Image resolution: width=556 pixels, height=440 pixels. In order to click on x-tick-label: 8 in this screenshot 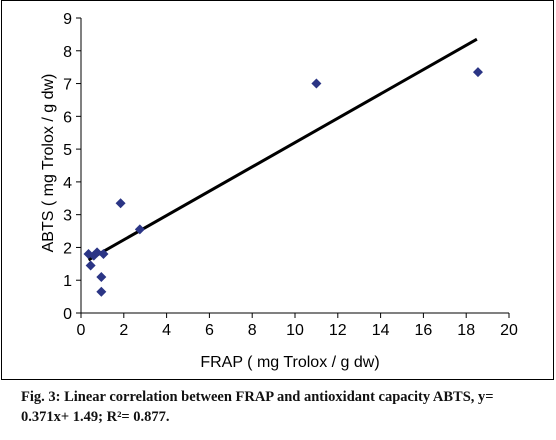, I will do `click(252, 330)`.